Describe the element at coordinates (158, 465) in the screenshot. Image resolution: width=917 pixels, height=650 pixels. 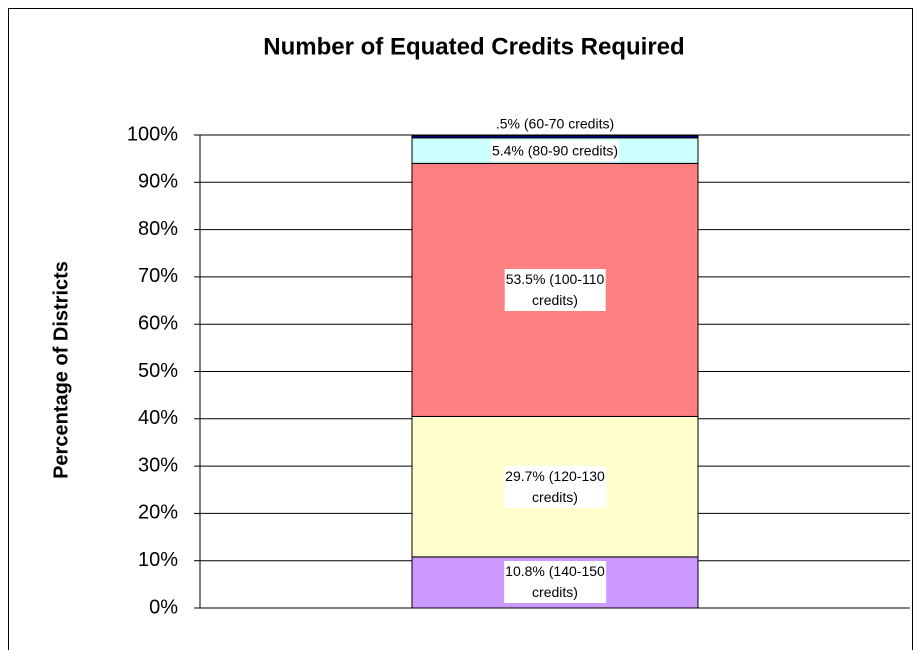
I see `y-tick-label: 30%` at that location.